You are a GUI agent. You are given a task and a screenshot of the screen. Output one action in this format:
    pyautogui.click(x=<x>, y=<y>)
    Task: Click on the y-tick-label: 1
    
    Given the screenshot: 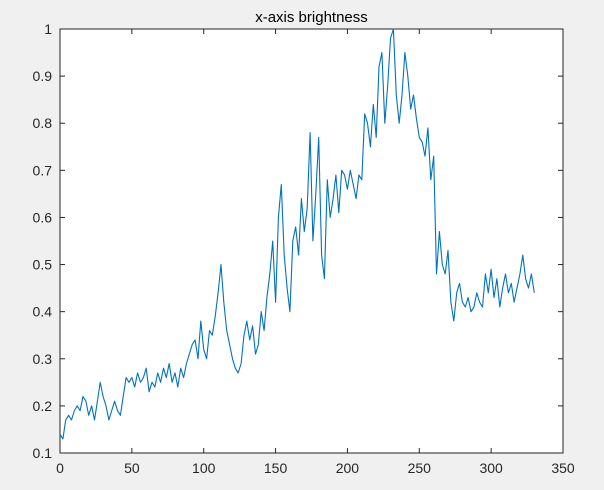 What is the action you would take?
    pyautogui.click(x=48, y=29)
    